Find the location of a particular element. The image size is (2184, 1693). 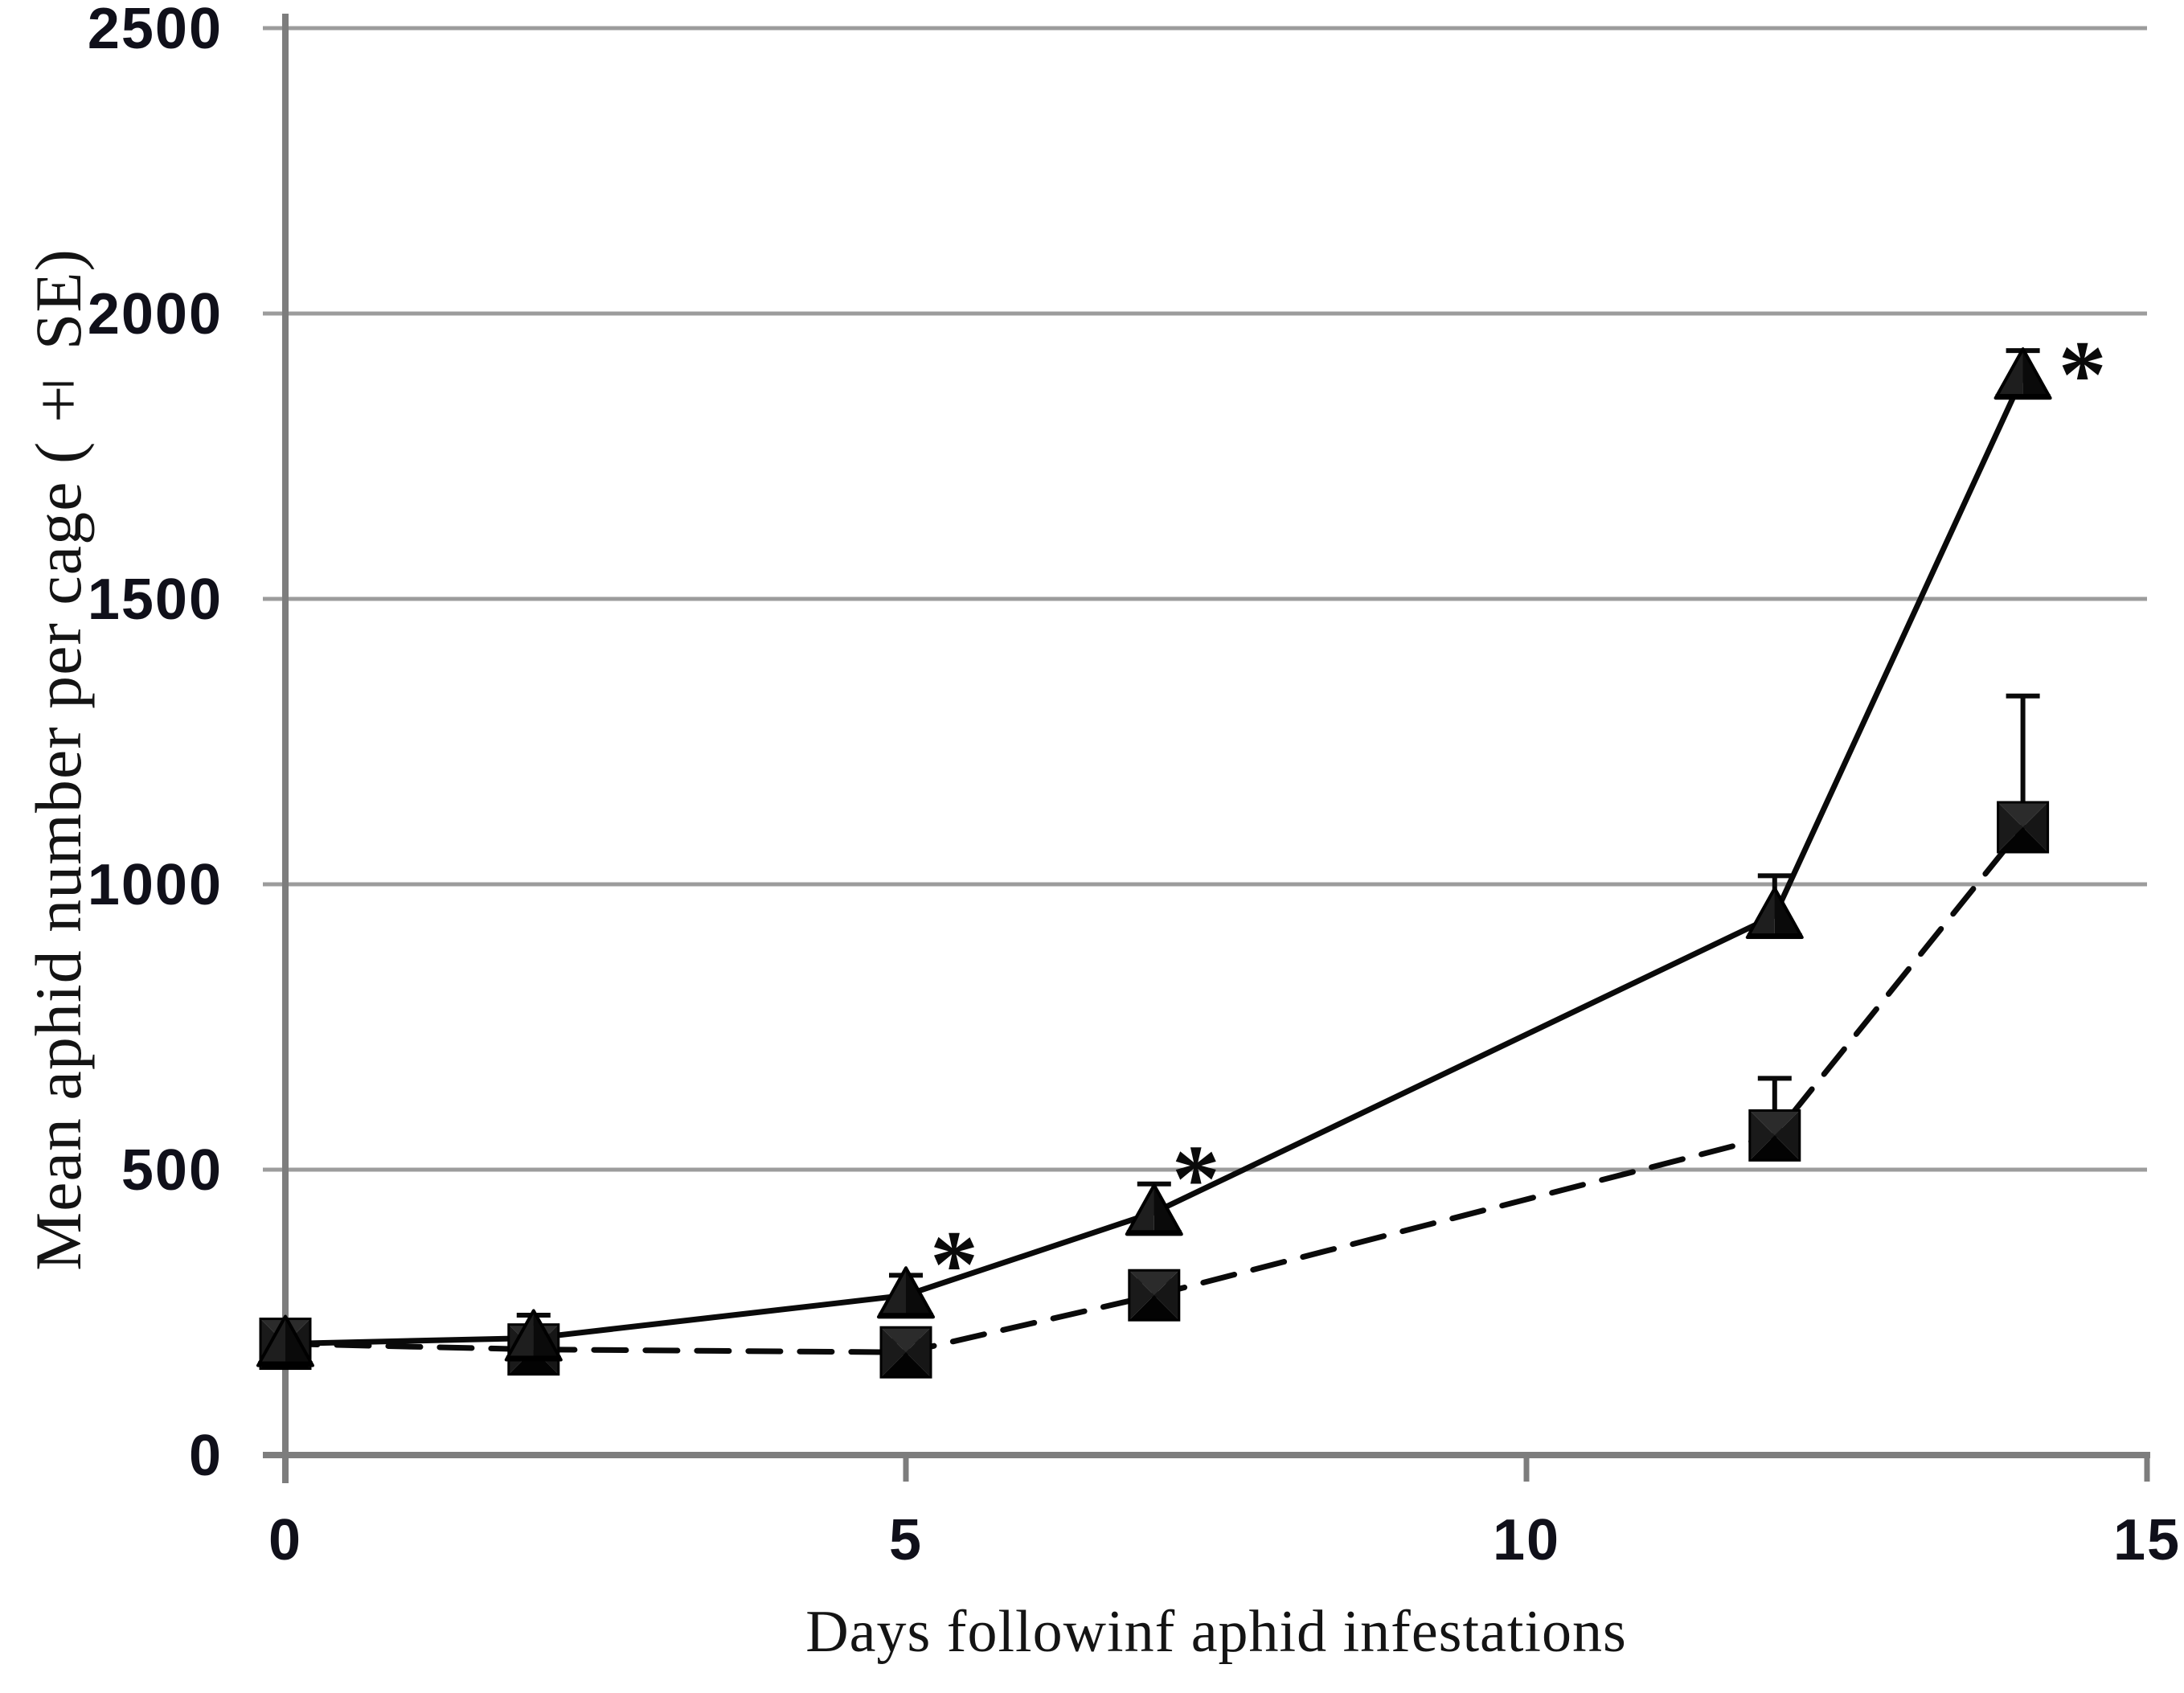

significance-asterisk-day5: * is located at coordinates (954, 1264).